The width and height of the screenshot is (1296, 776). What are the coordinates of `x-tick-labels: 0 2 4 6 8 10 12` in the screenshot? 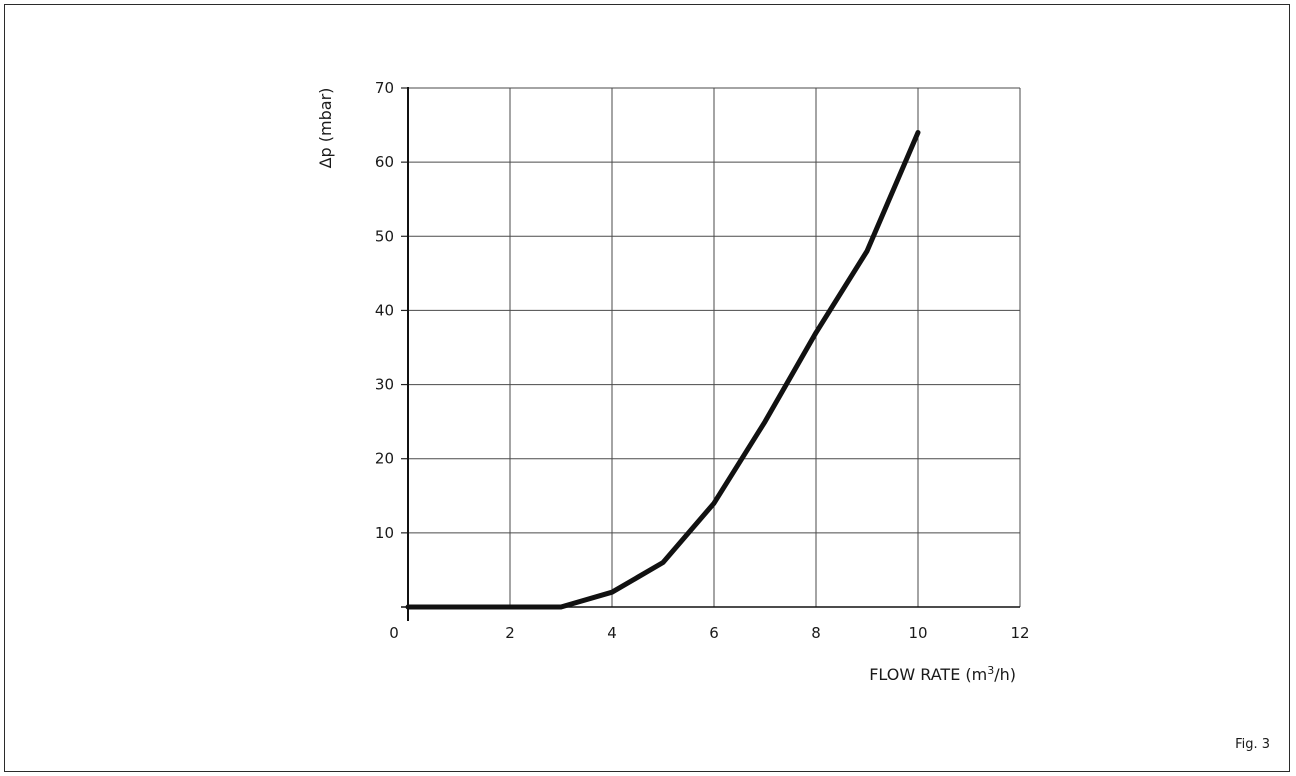 It's located at (709, 633).